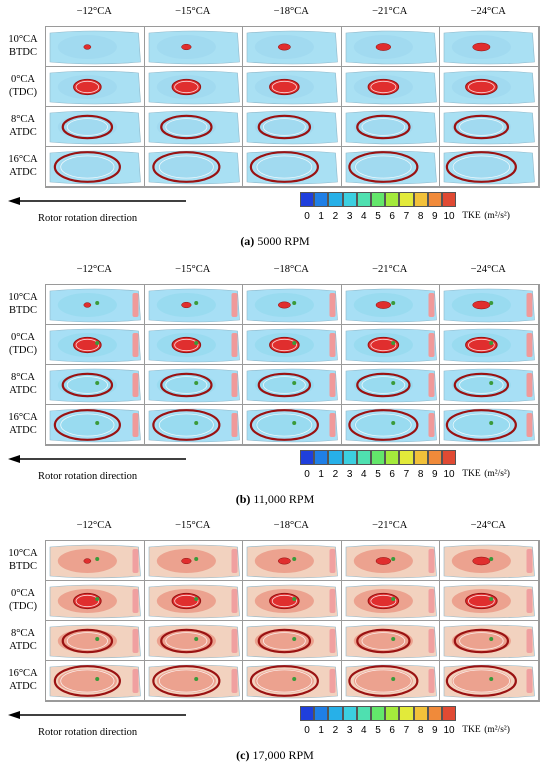 The image size is (550, 780). I want to click on row-header: 8°CA ATDC, so click(23, 640).